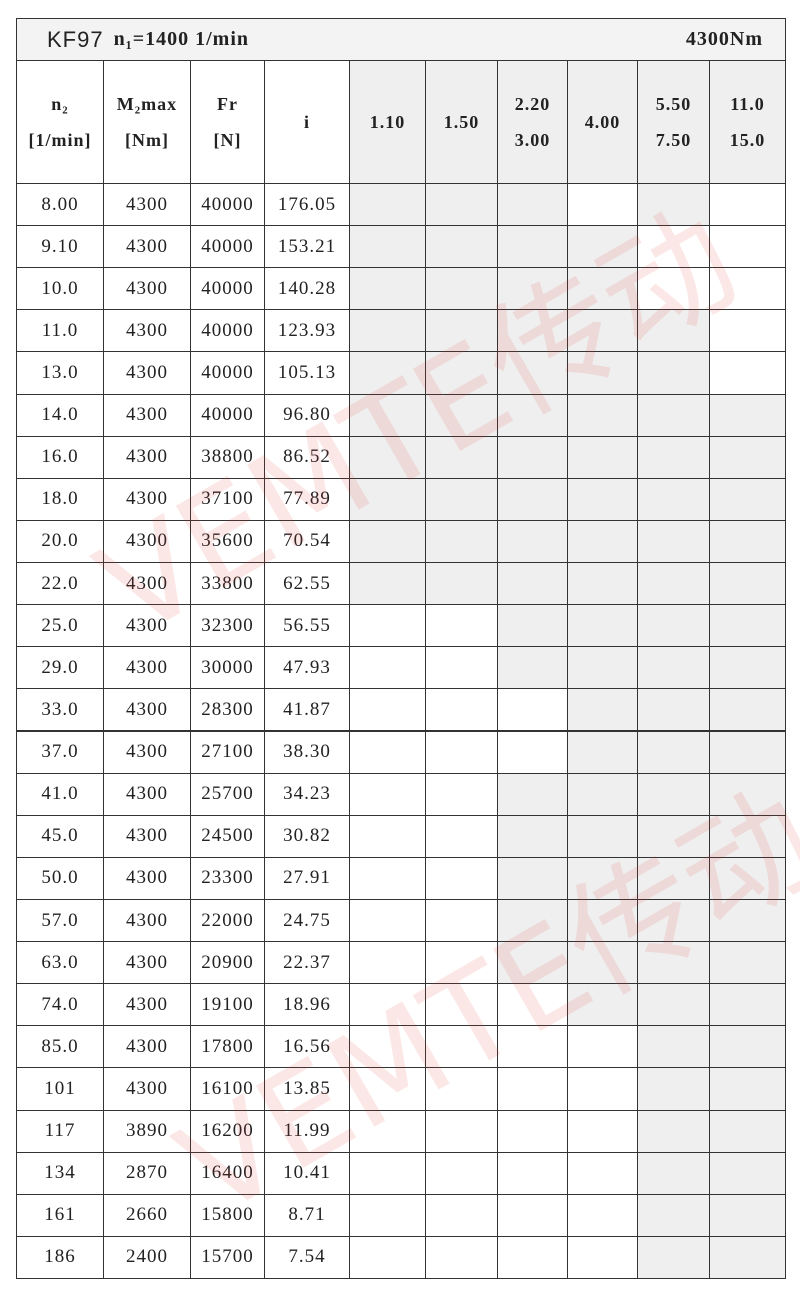  I want to click on cell: 123.93, so click(307, 331).